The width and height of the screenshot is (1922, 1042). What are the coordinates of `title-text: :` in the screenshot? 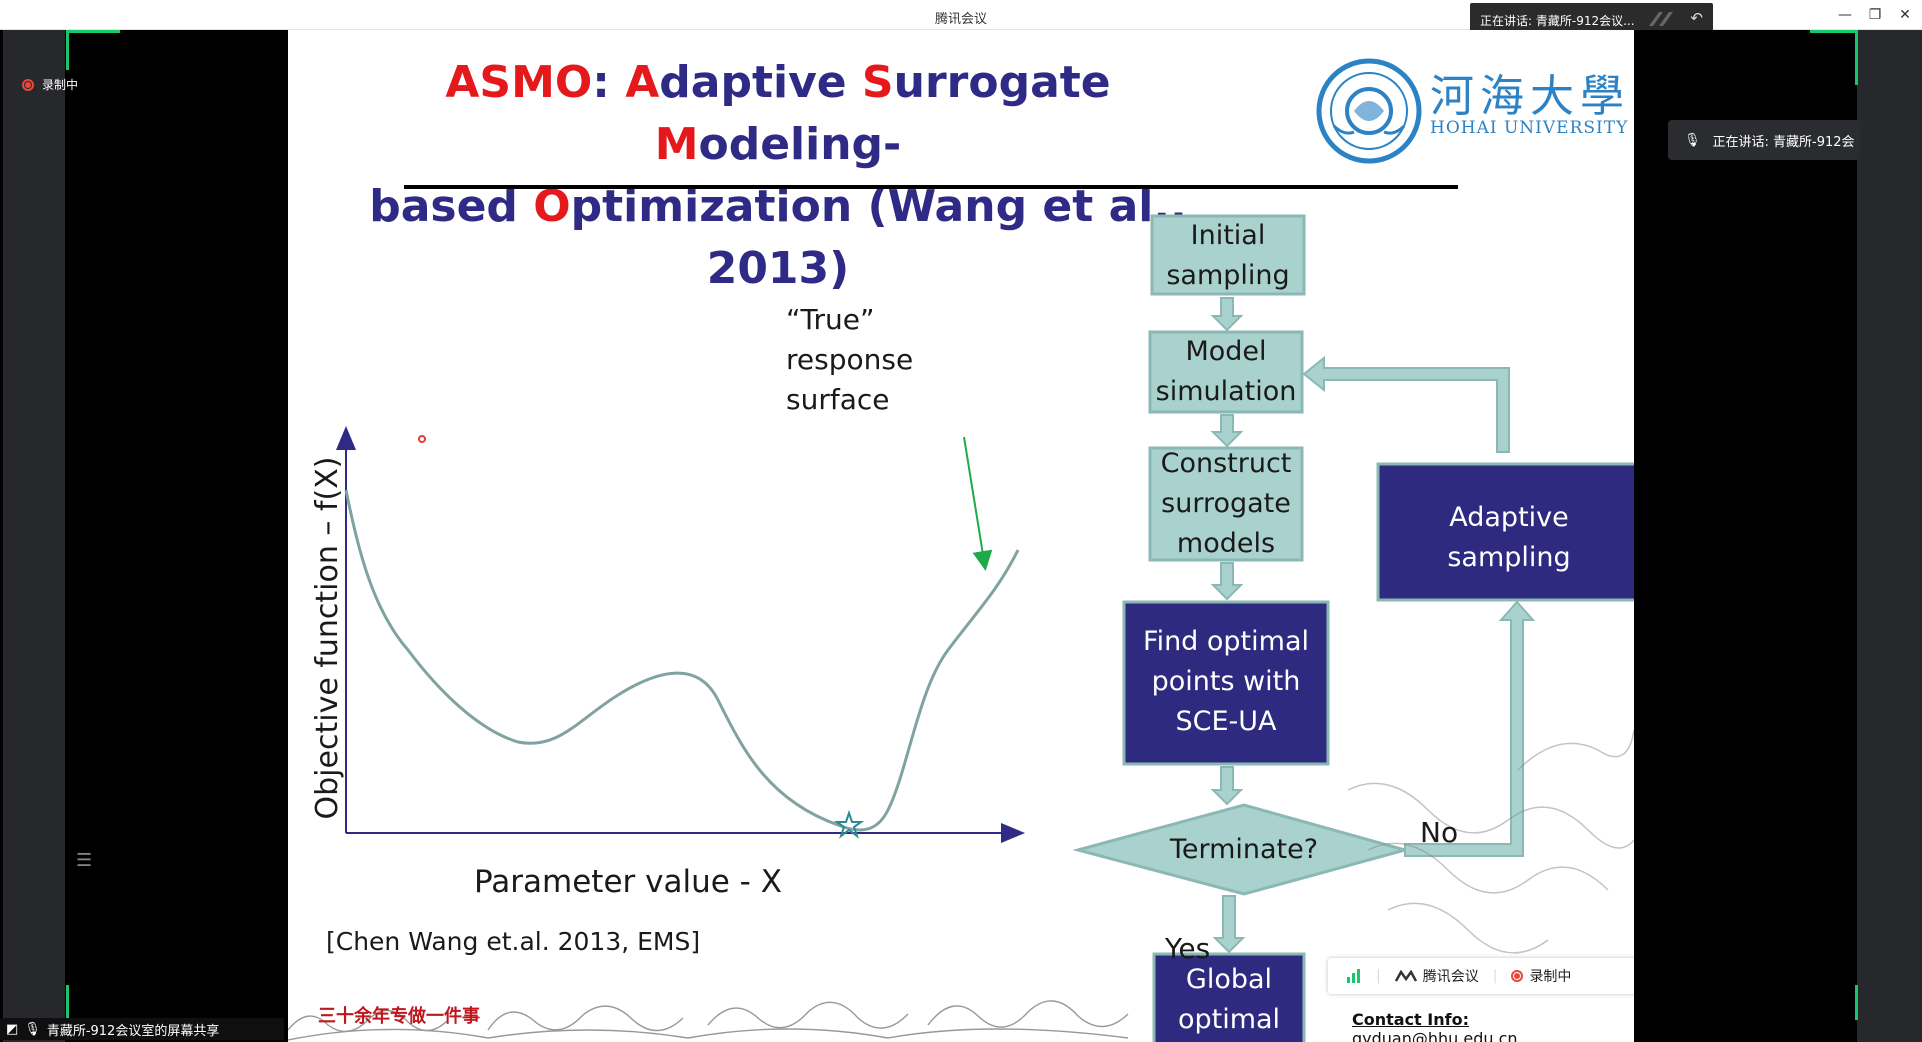 It's located at (609, 82).